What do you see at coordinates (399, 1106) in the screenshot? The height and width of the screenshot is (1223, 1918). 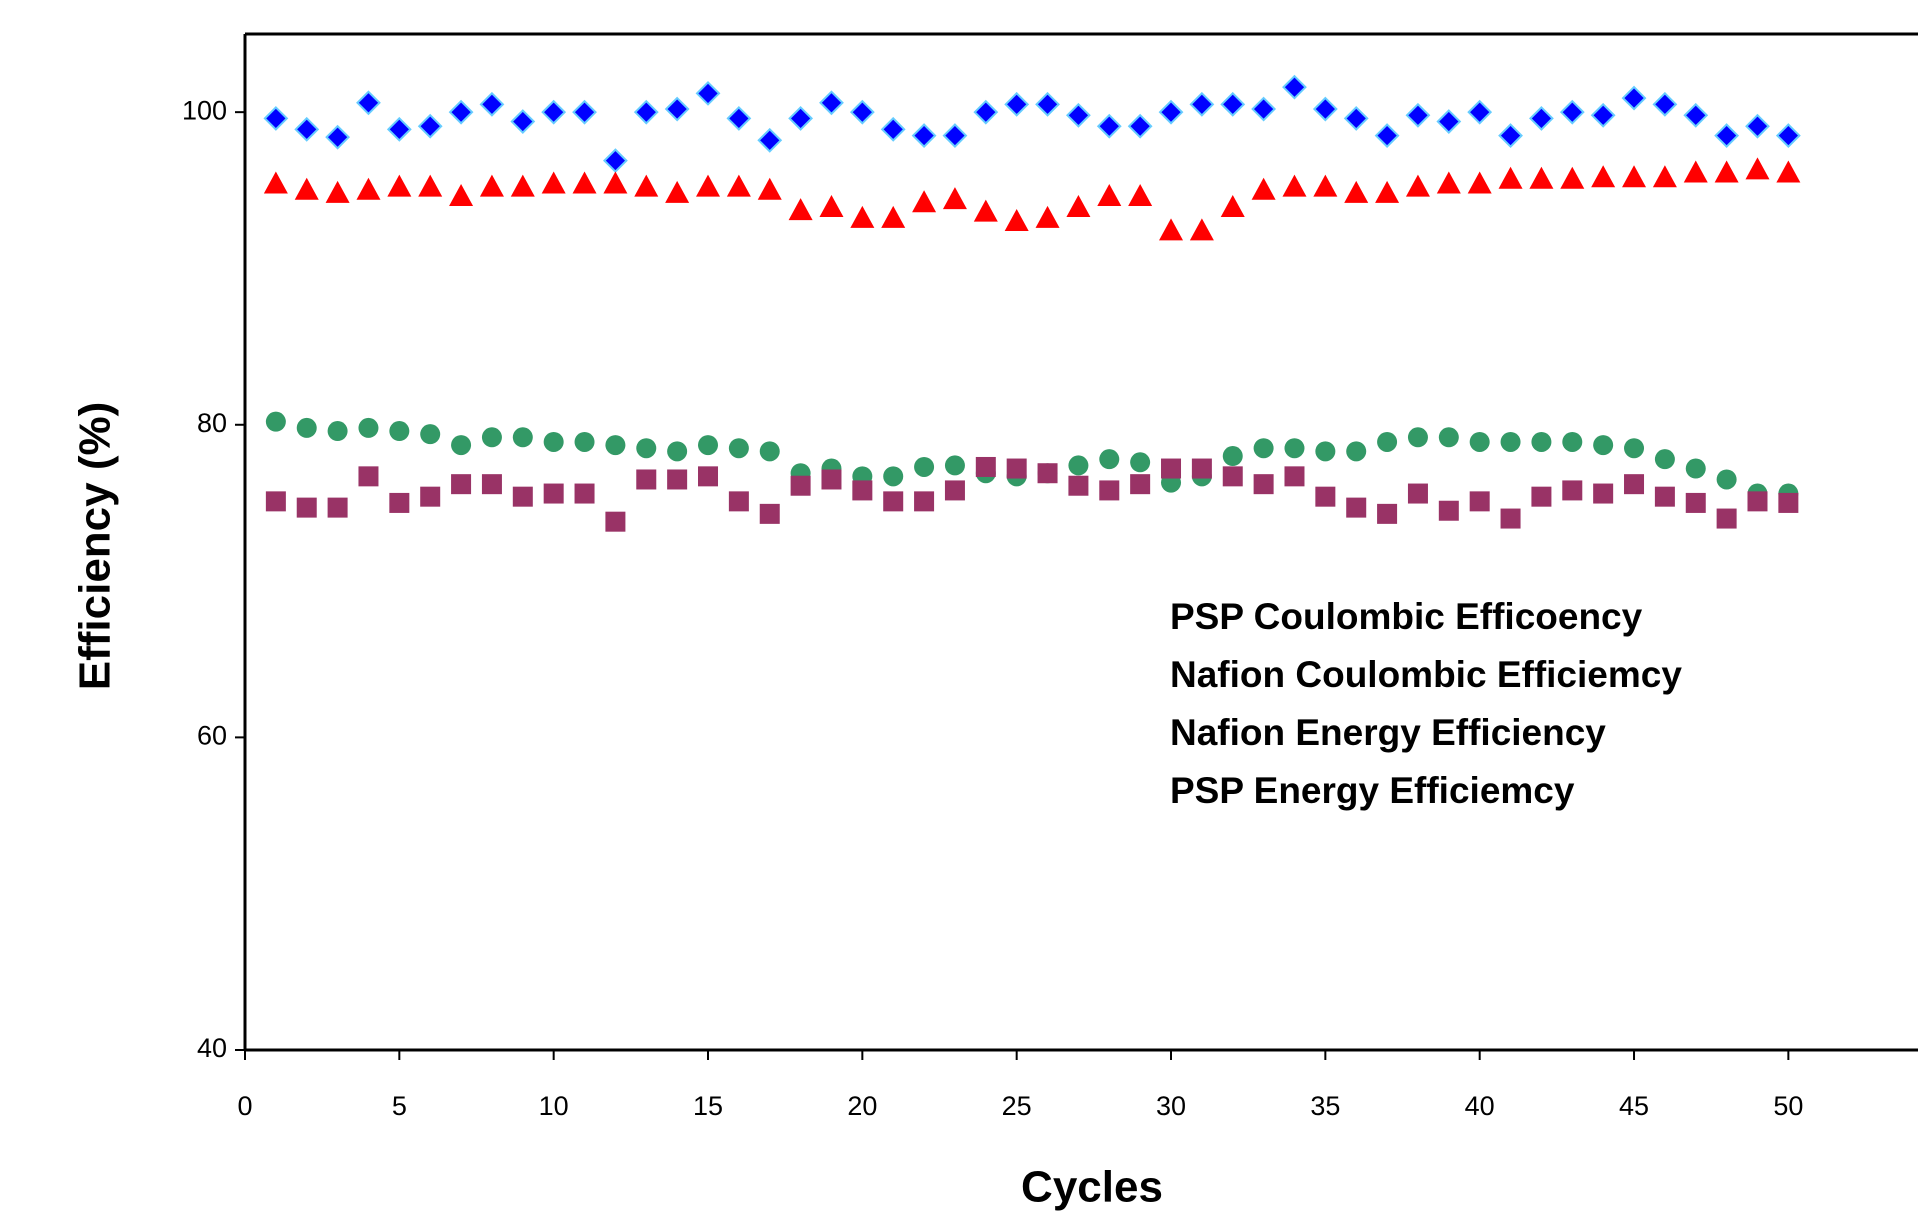 I see `x-tick-label: 5` at bounding box center [399, 1106].